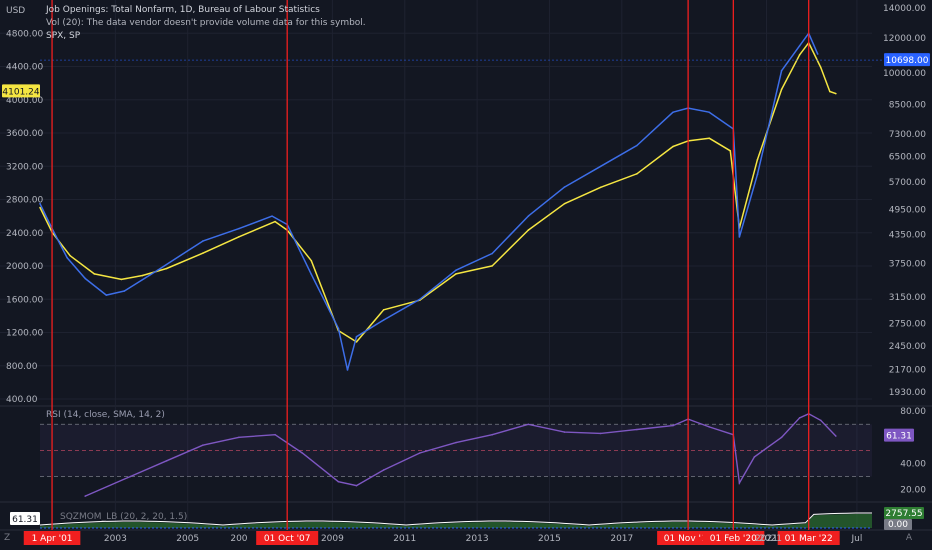 This screenshot has height=550, width=932. What do you see at coordinates (105, 415) in the screenshot?
I see `rsi-label: RSI (14, close, SMA, 14, 2)` at bounding box center [105, 415].